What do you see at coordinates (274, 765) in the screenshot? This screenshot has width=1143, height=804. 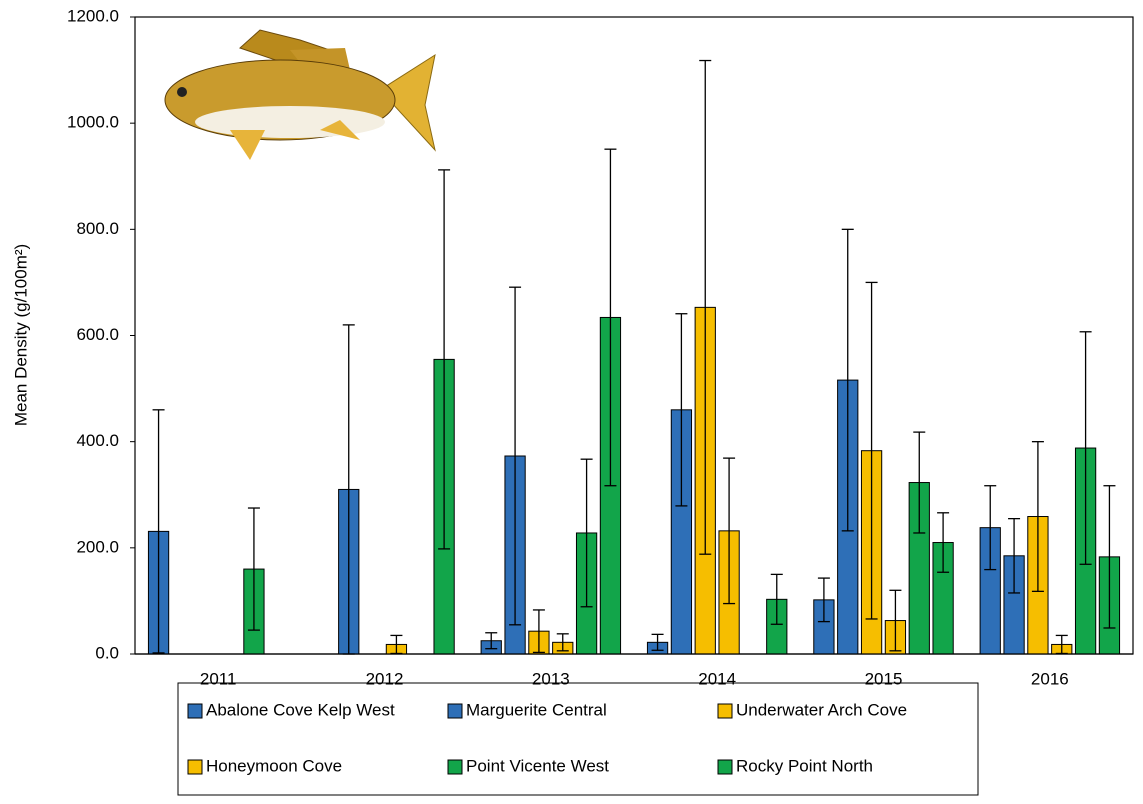 I see `legend-label: Honeymoon Cove` at bounding box center [274, 765].